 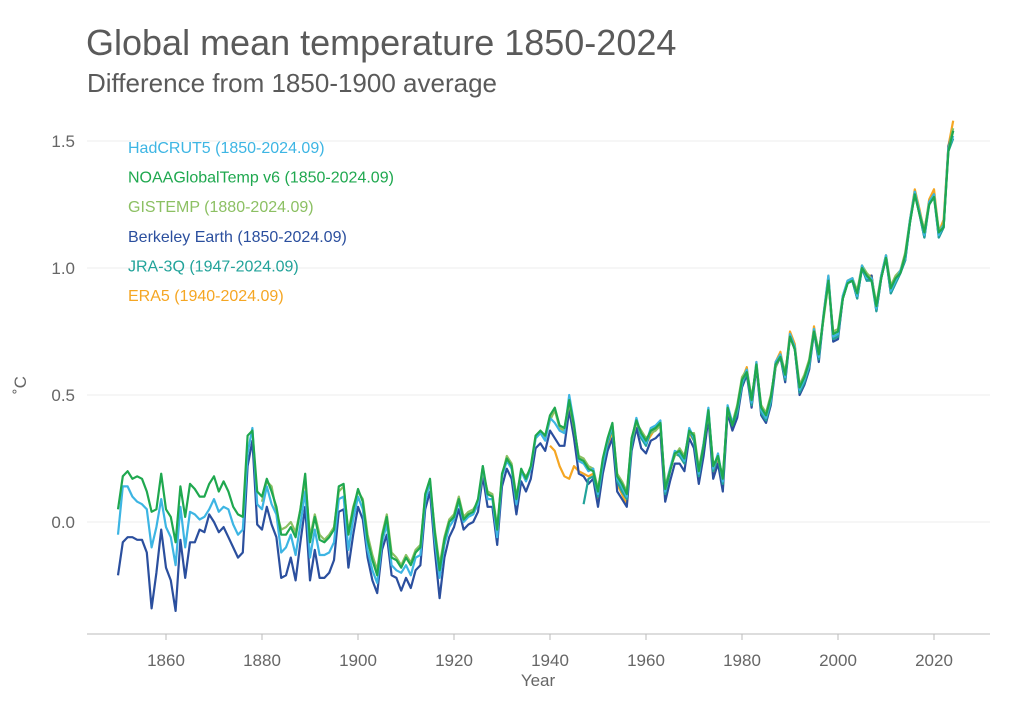 What do you see at coordinates (221, 207) in the screenshot?
I see `legend-entry: GISTEMP (1880-2024.09)` at bounding box center [221, 207].